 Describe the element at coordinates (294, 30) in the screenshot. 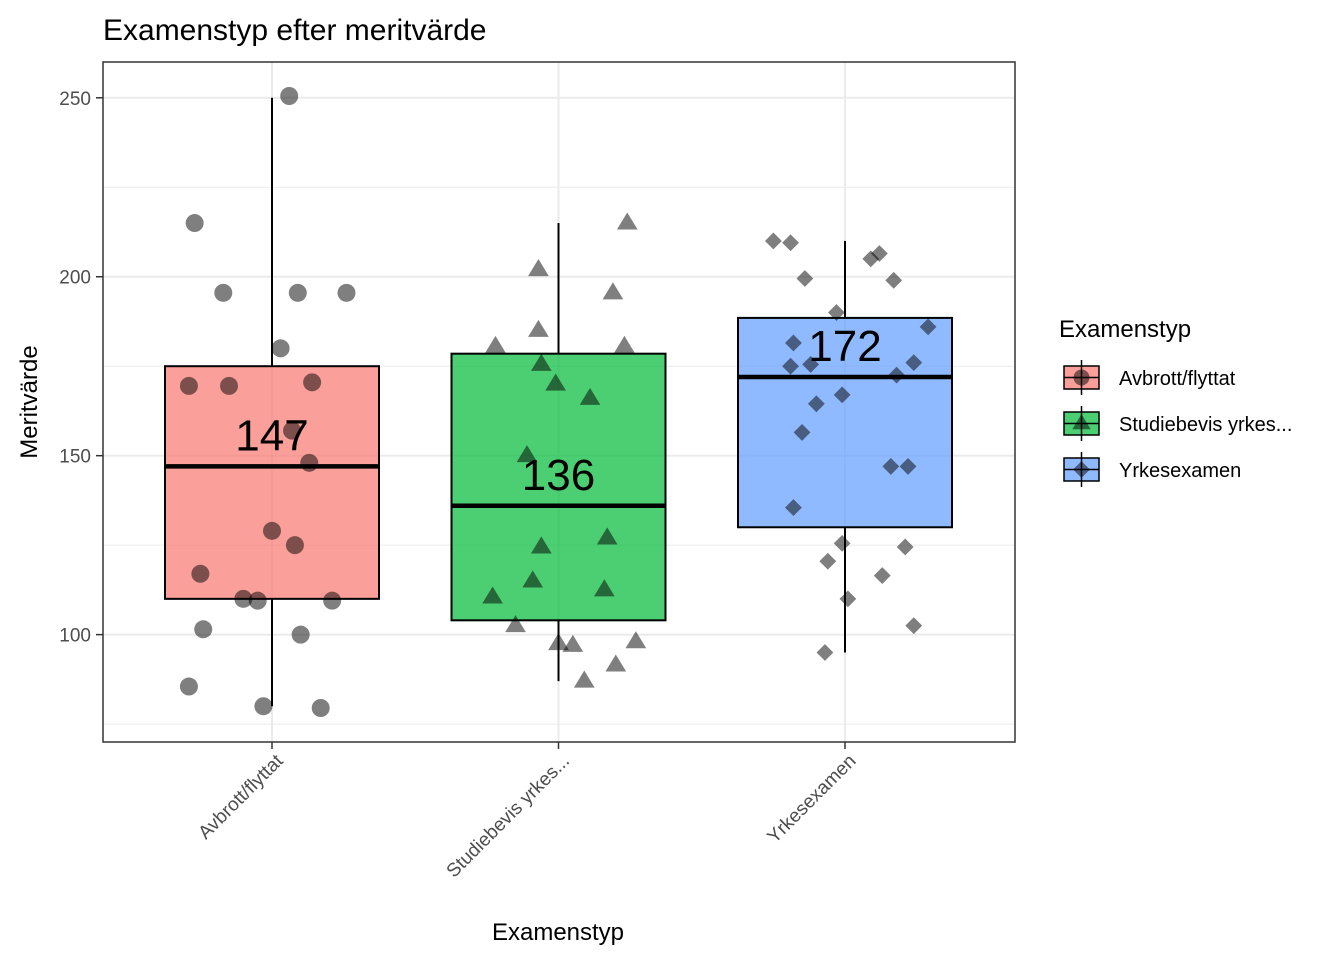

I see `chart-title: Examenstyp efter meritvärde` at that location.